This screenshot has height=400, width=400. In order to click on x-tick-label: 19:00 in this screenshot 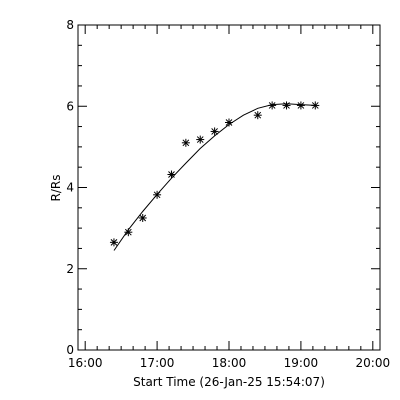, I will do `click(301, 363)`.